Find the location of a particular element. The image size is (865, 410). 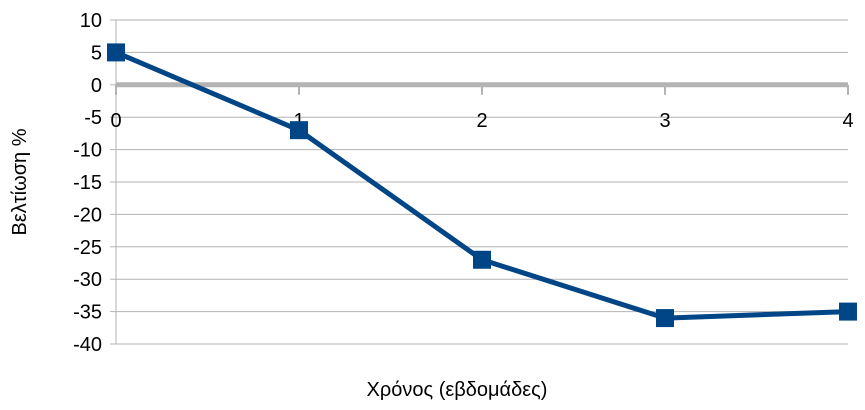

y-tick-label-10: 10 is located at coordinates (91, 21).